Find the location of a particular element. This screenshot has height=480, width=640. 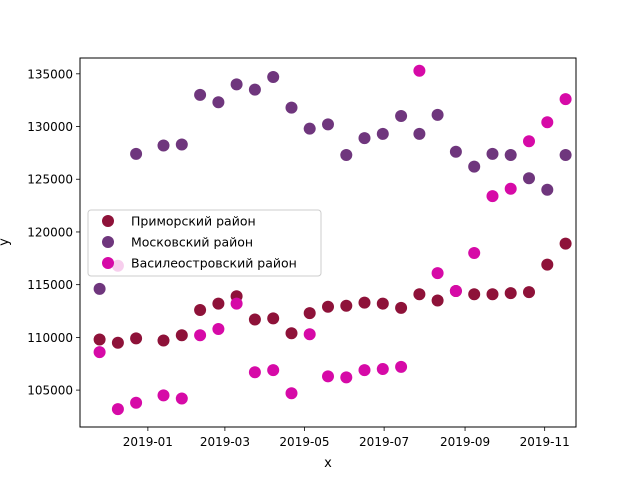

y-tick-label: 120000 is located at coordinates (50, 232).